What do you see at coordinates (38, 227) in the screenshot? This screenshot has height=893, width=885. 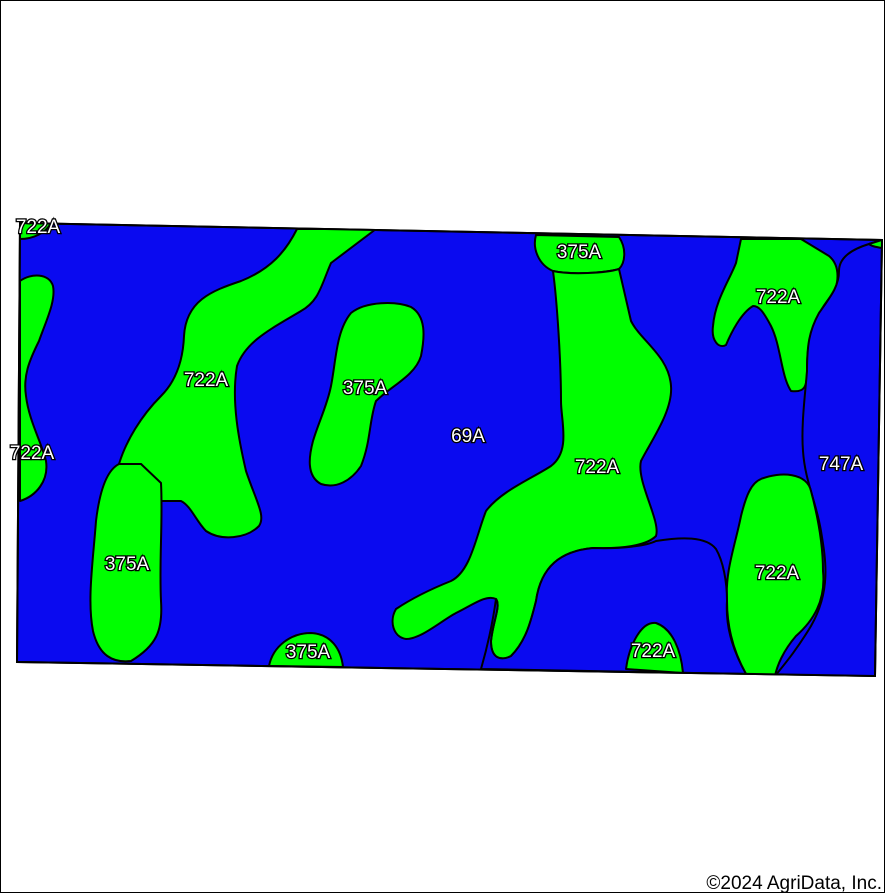 I see `label-722a-top-left: 722A` at bounding box center [38, 227].